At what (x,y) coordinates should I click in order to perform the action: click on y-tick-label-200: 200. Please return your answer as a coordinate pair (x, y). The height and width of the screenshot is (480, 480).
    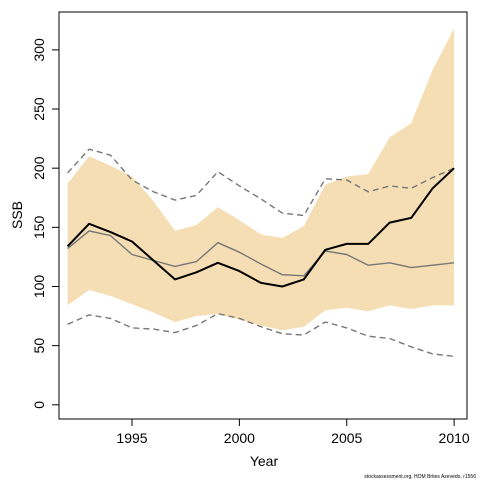
    Looking at the image, I should click on (39, 168).